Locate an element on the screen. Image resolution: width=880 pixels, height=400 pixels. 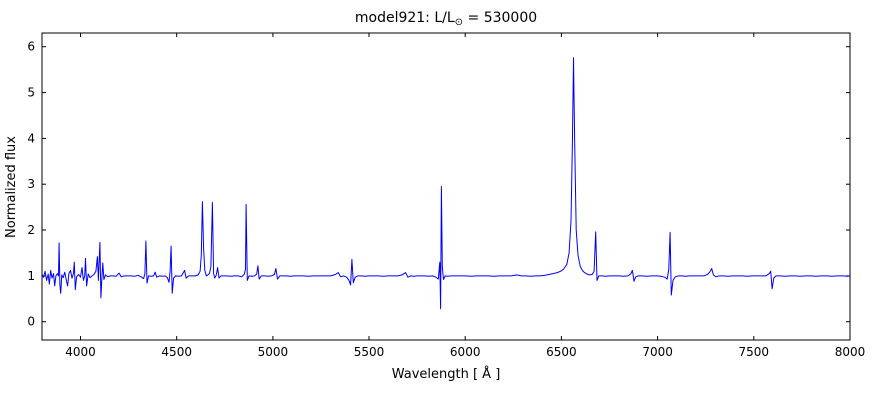
y-tick-label: 4 is located at coordinates (31, 138).